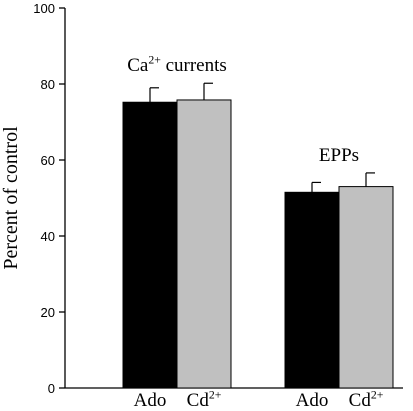  What do you see at coordinates (44, 8) in the screenshot?
I see `y-tick-label: 100` at bounding box center [44, 8].